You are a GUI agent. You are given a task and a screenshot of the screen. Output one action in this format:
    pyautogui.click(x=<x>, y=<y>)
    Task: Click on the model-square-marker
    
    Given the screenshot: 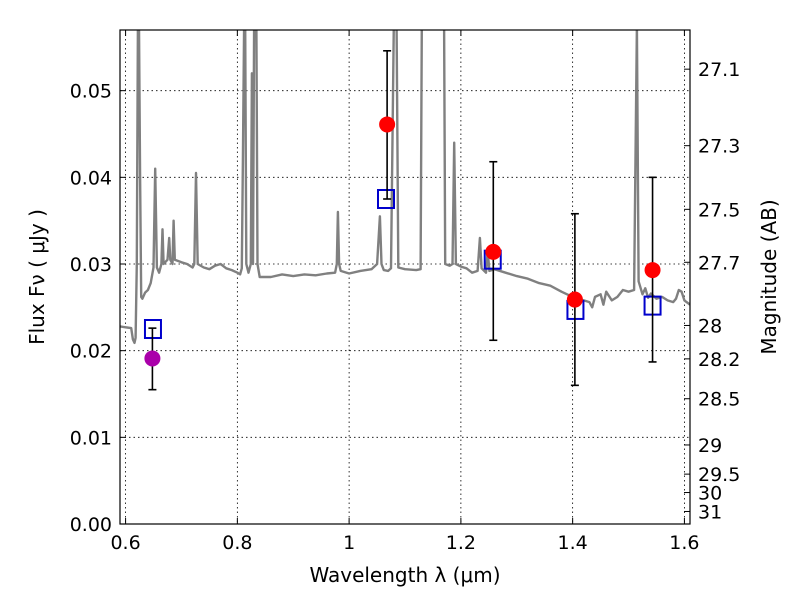 What is the action you would take?
    pyautogui.click(x=386, y=199)
    